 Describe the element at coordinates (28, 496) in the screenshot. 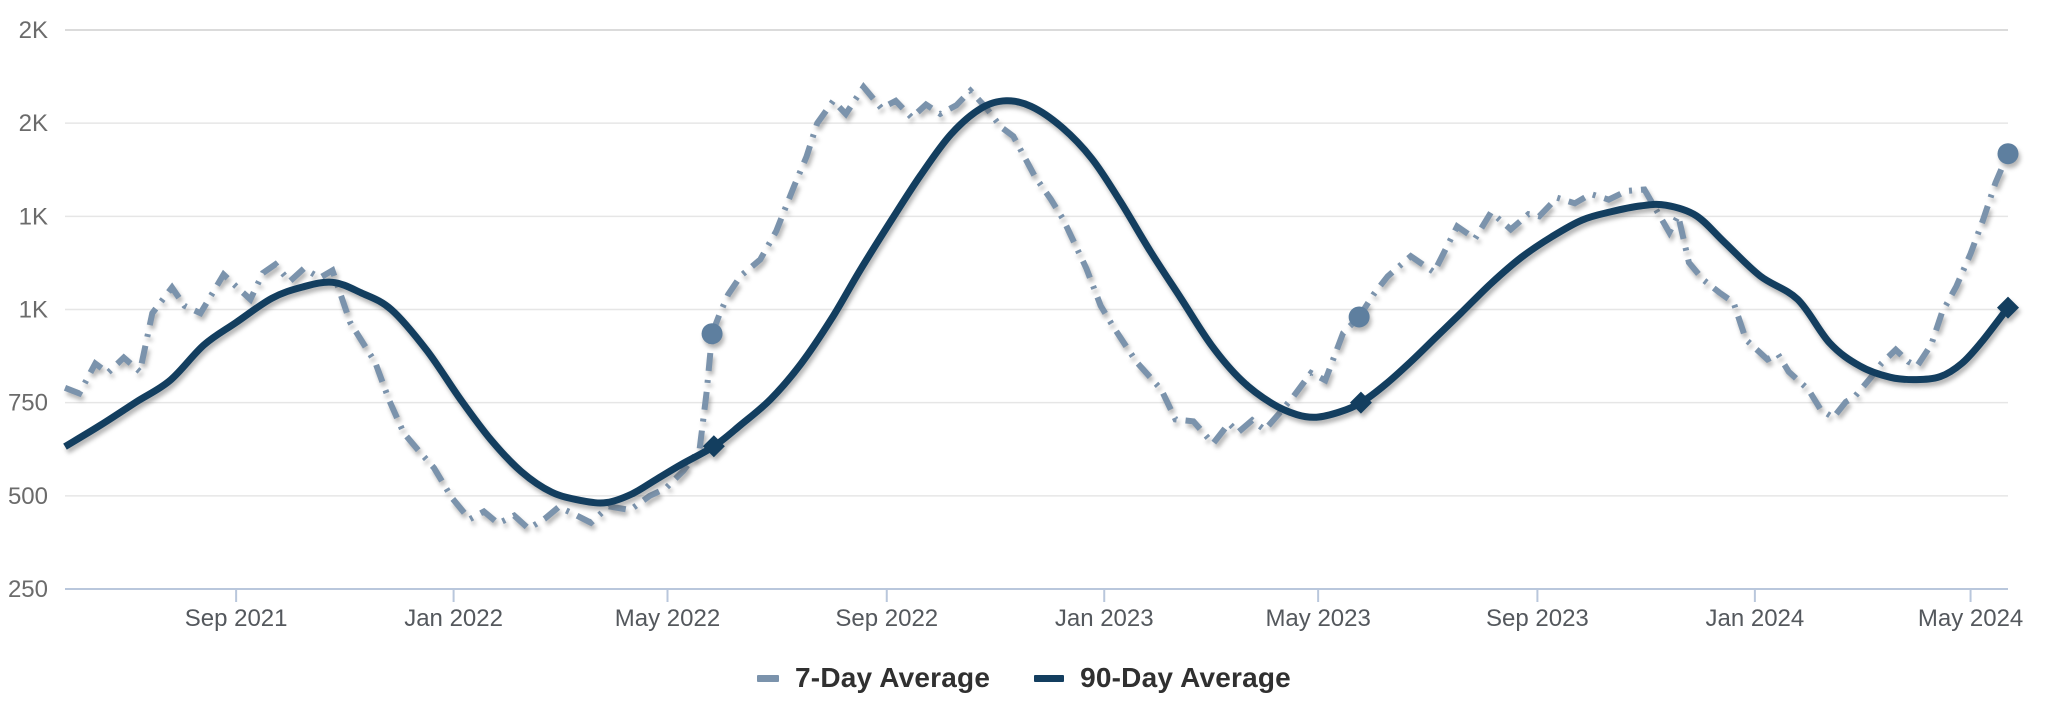

I see `y-axis-tick-label: 500` at that location.